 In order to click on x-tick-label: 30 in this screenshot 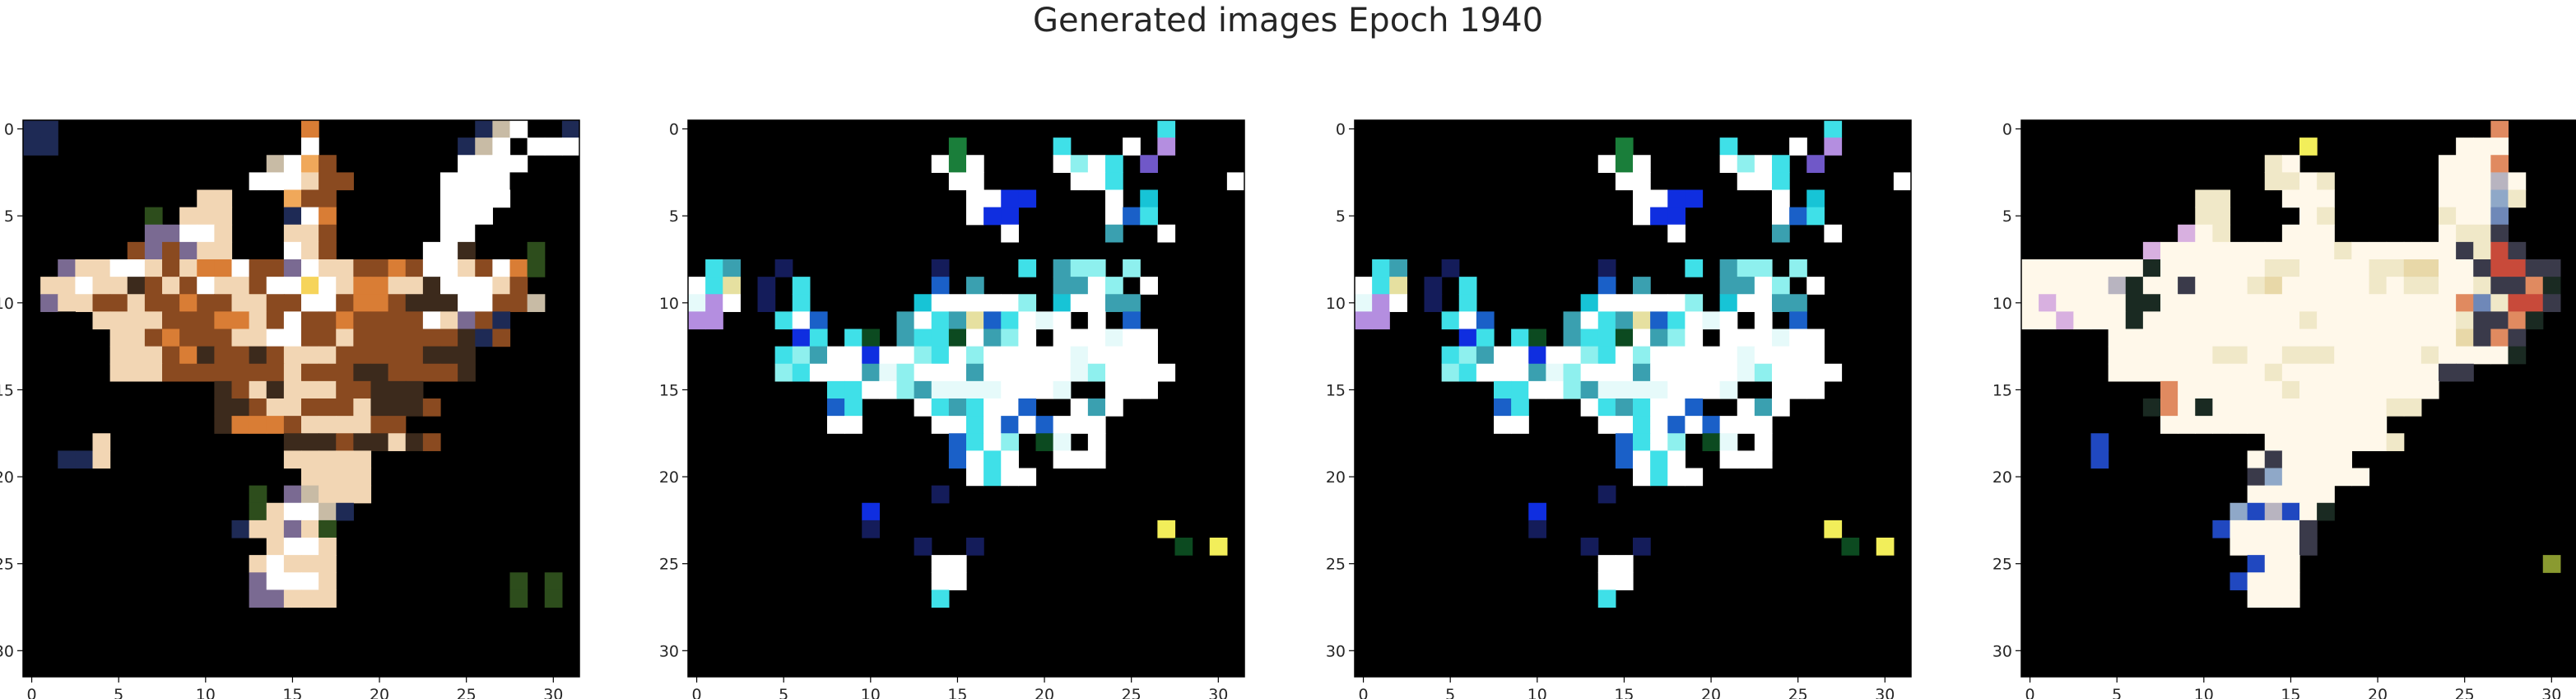, I will do `click(2551, 692)`.